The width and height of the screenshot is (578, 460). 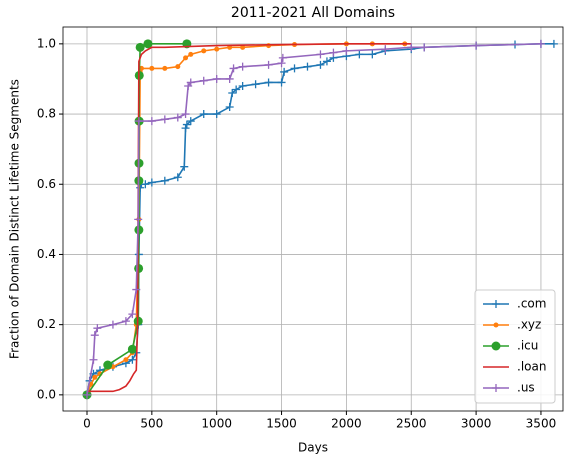 What do you see at coordinates (313, 448) in the screenshot?
I see `x-axis-label: Days` at bounding box center [313, 448].